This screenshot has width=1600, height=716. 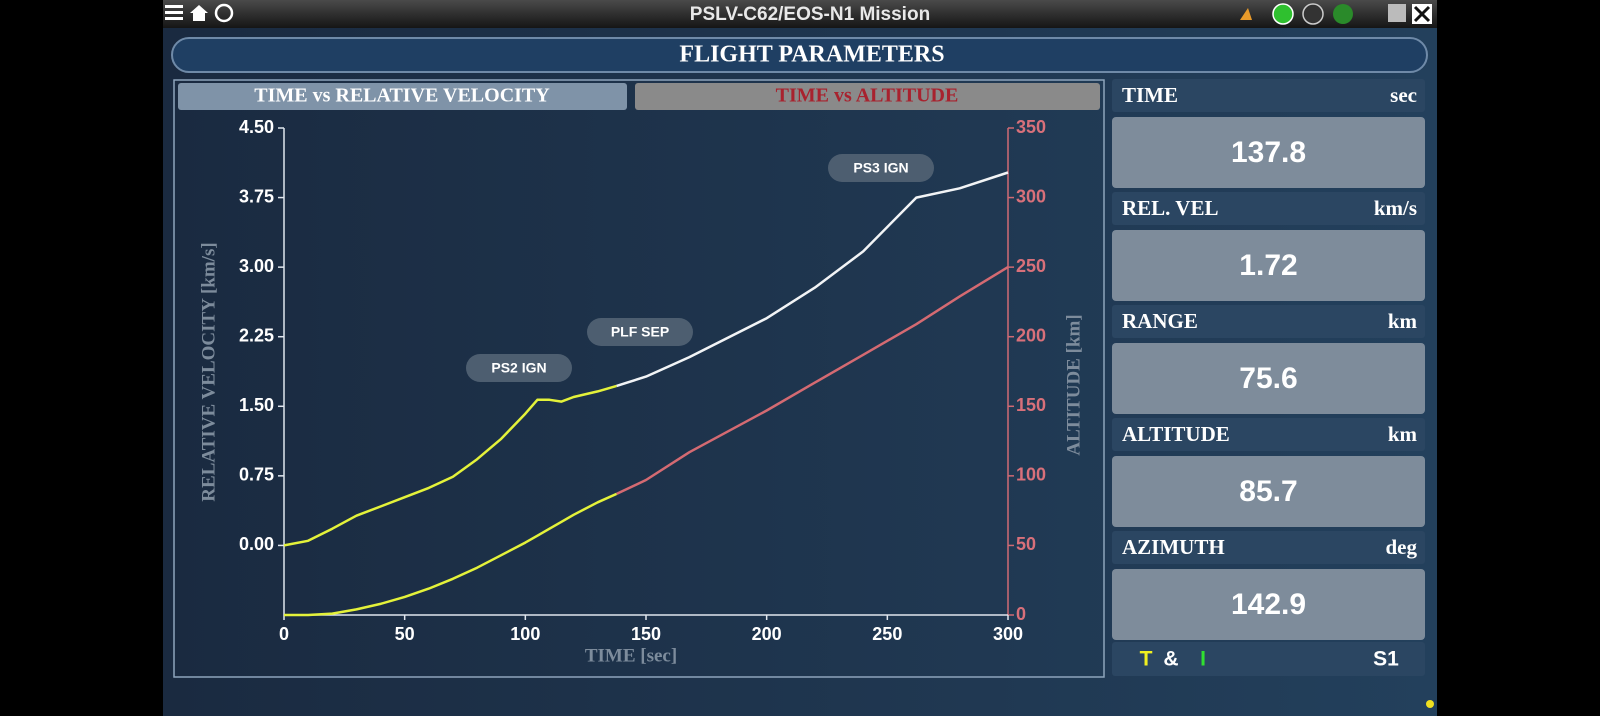 I want to click on y-tick-label: 1.50, so click(x=256, y=405).